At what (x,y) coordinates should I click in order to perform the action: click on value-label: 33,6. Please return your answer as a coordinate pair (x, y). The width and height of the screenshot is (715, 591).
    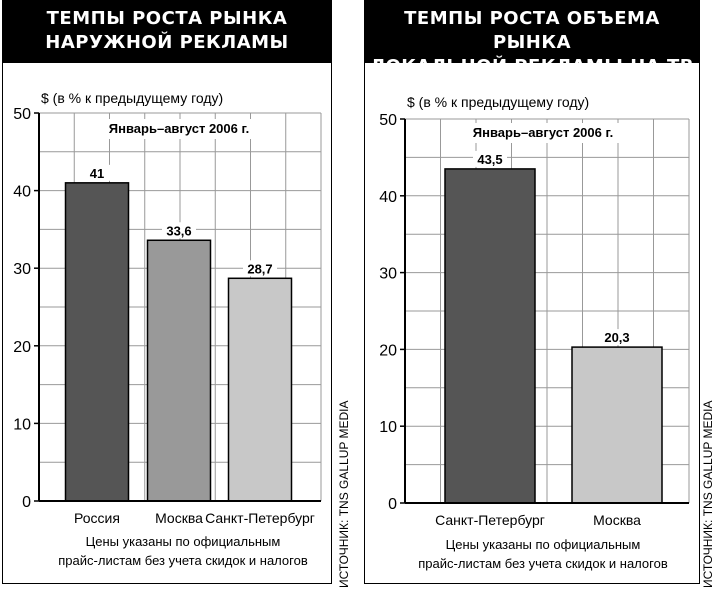
    Looking at the image, I should click on (178, 230).